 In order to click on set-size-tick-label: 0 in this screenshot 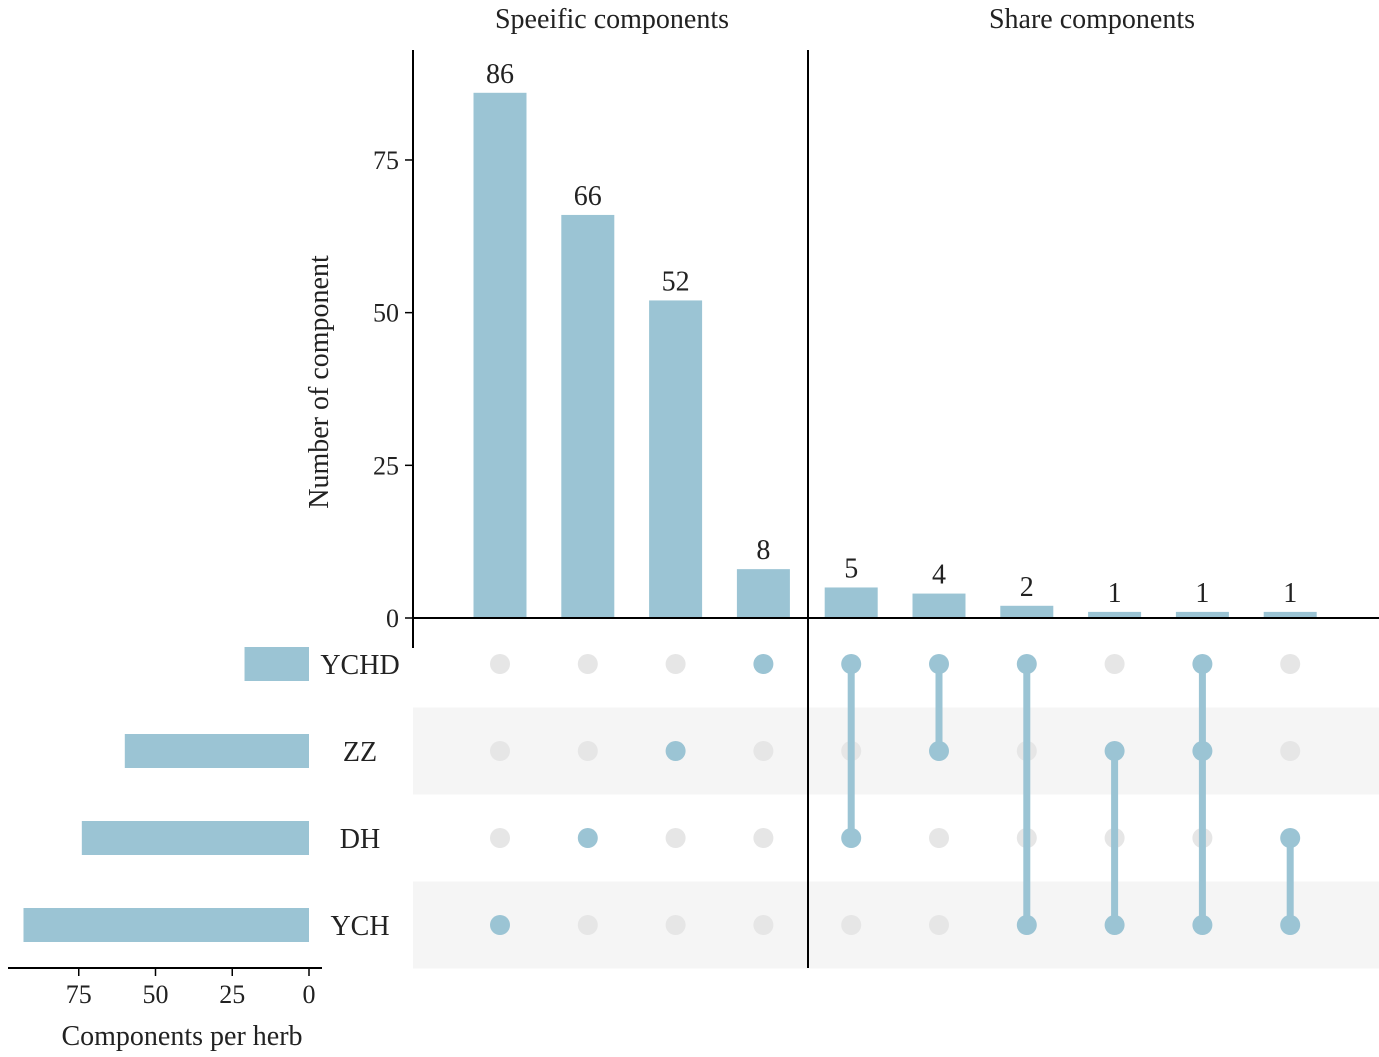, I will do `click(309, 994)`.